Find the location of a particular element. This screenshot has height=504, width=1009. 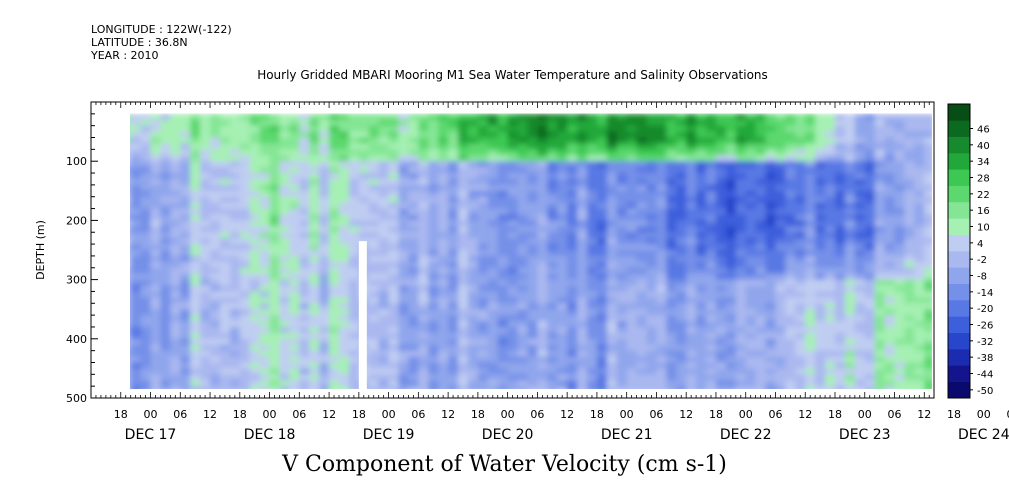

colorbar-label: 34 is located at coordinates (983, 162).